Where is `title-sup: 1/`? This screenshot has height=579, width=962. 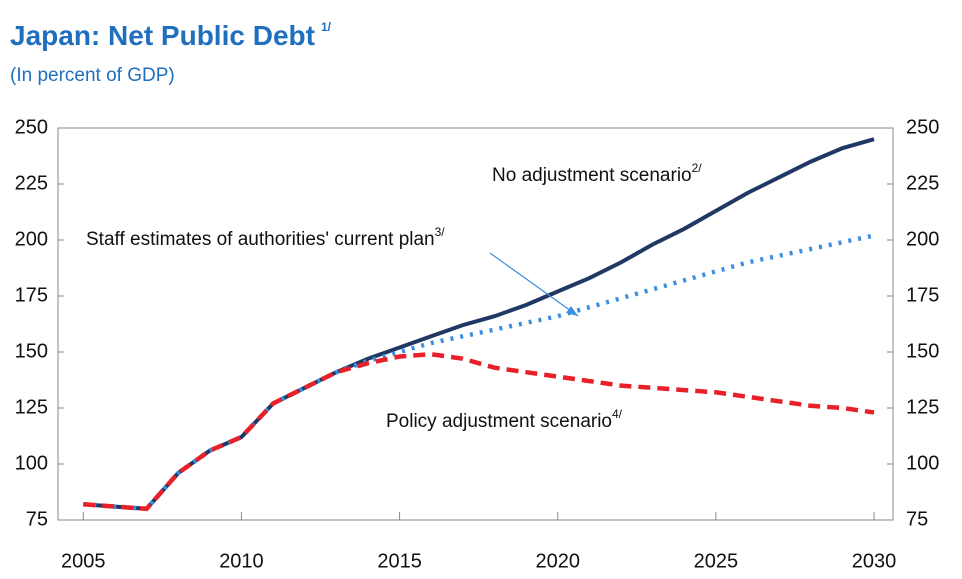
title-sup: 1/ is located at coordinates (326, 27).